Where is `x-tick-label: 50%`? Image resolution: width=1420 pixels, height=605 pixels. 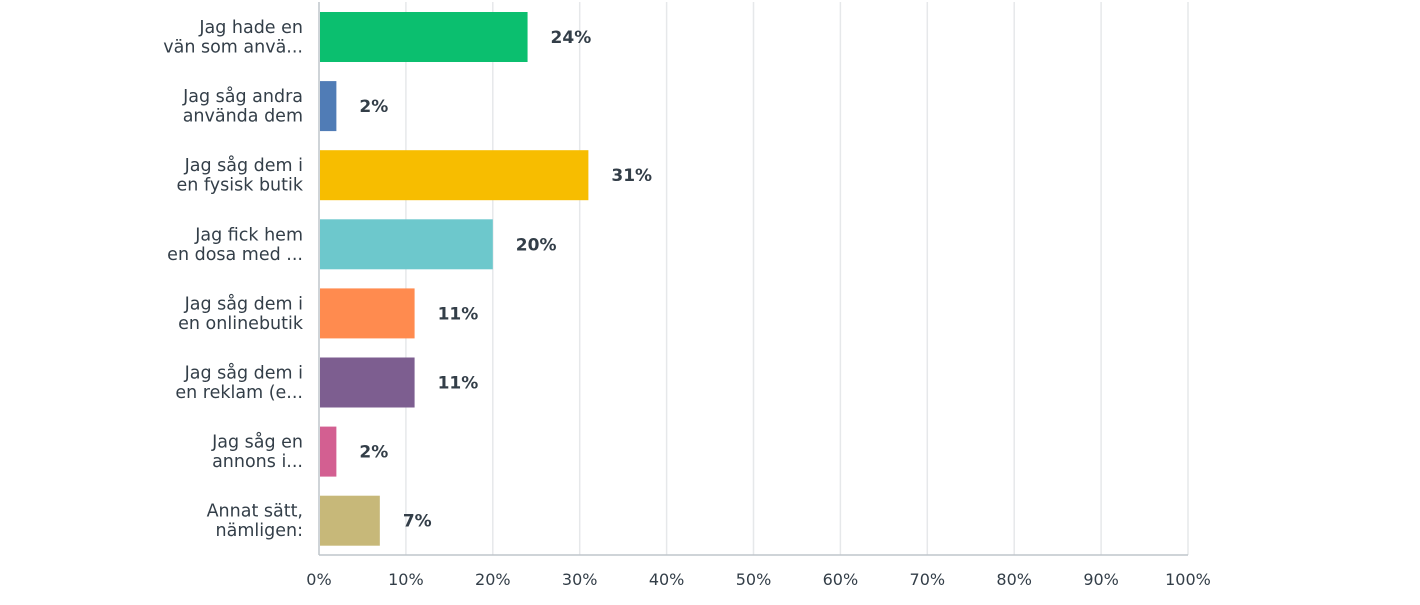 x-tick-label: 50% is located at coordinates (754, 579).